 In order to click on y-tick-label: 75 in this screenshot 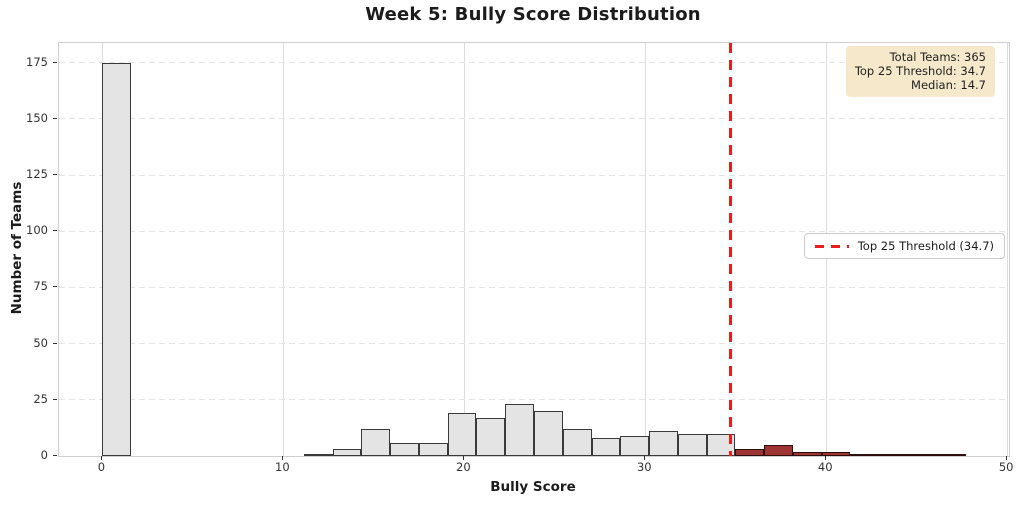, I will do `click(40, 286)`.